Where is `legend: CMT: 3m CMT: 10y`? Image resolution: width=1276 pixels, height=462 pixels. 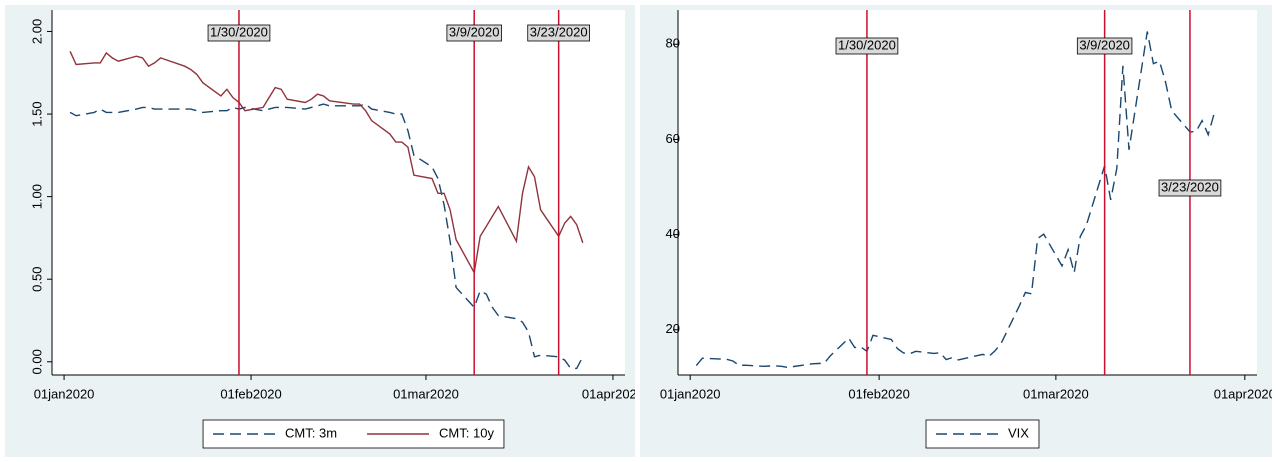 legend: CMT: 3m CMT: 10y is located at coordinates (353, 434).